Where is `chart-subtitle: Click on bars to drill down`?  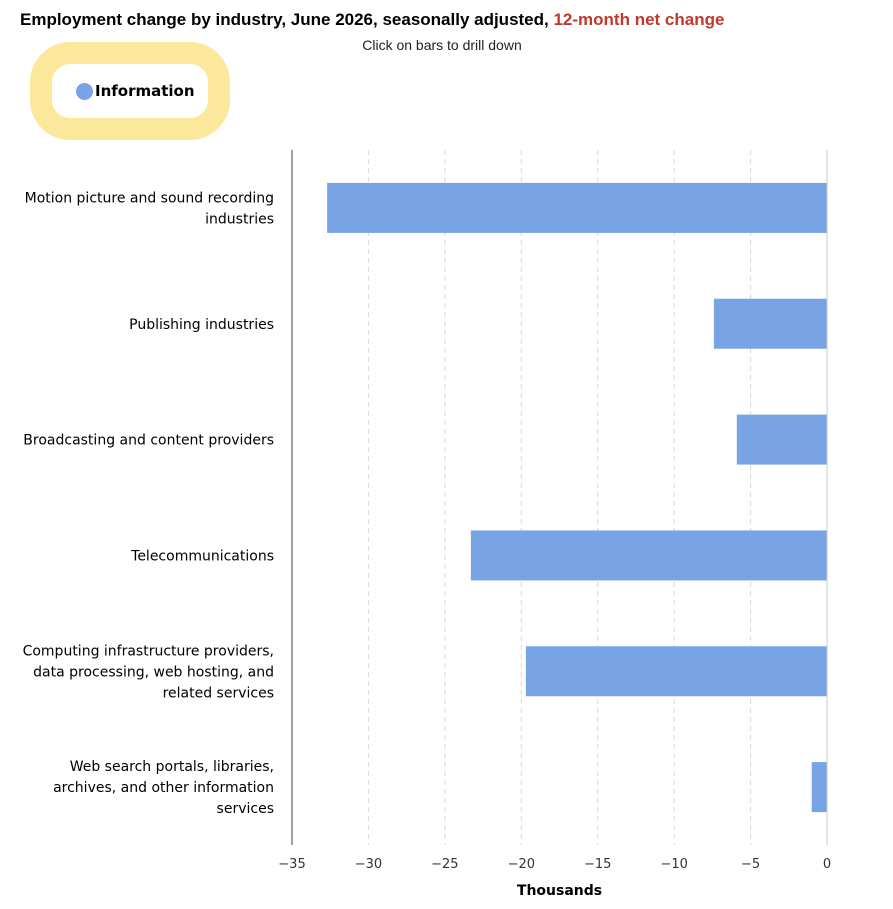 chart-subtitle: Click on bars to drill down is located at coordinates (442, 45).